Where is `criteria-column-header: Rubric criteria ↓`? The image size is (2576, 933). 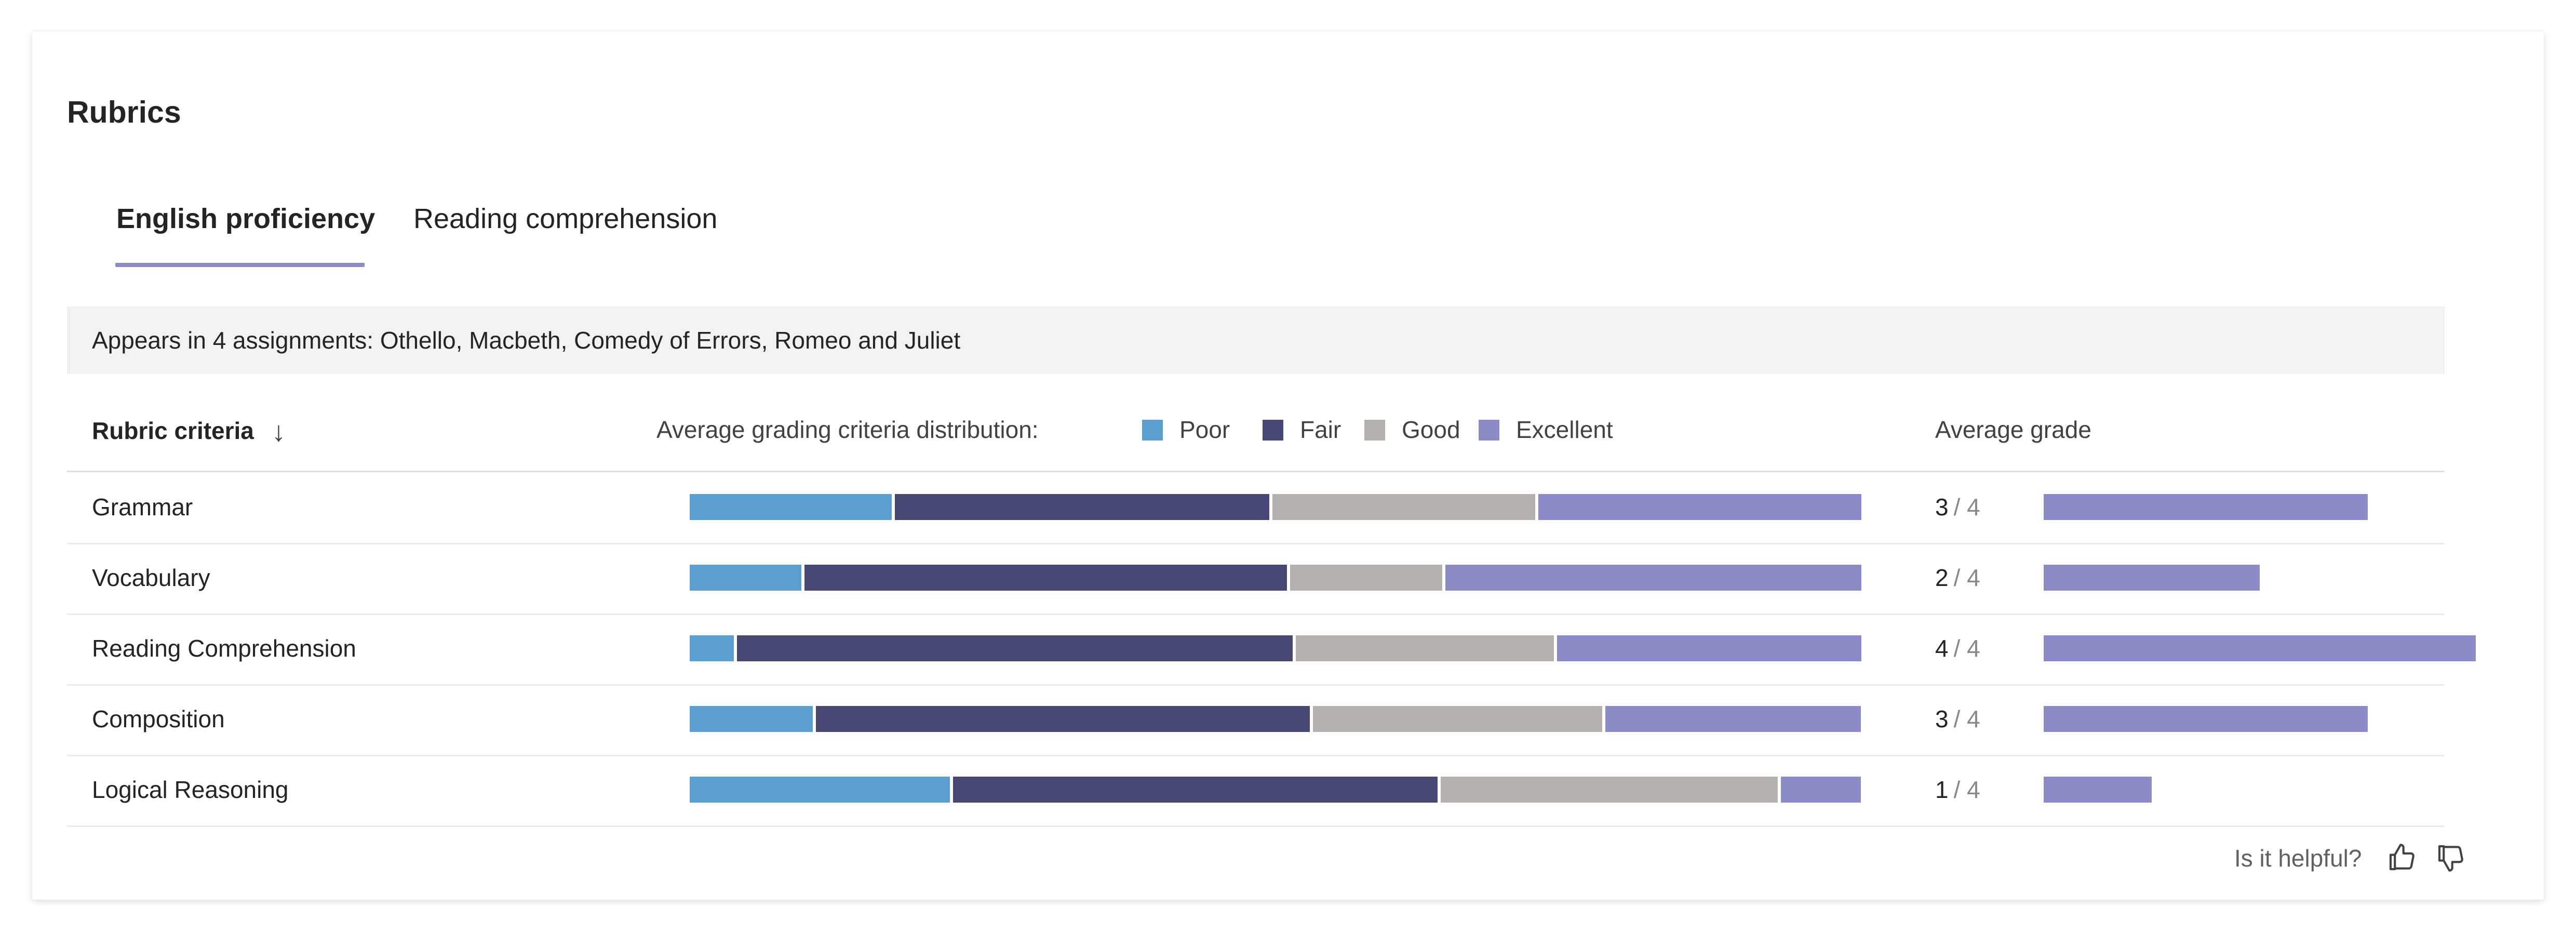 criteria-column-header: Rubric criteria ↓ is located at coordinates (189, 432).